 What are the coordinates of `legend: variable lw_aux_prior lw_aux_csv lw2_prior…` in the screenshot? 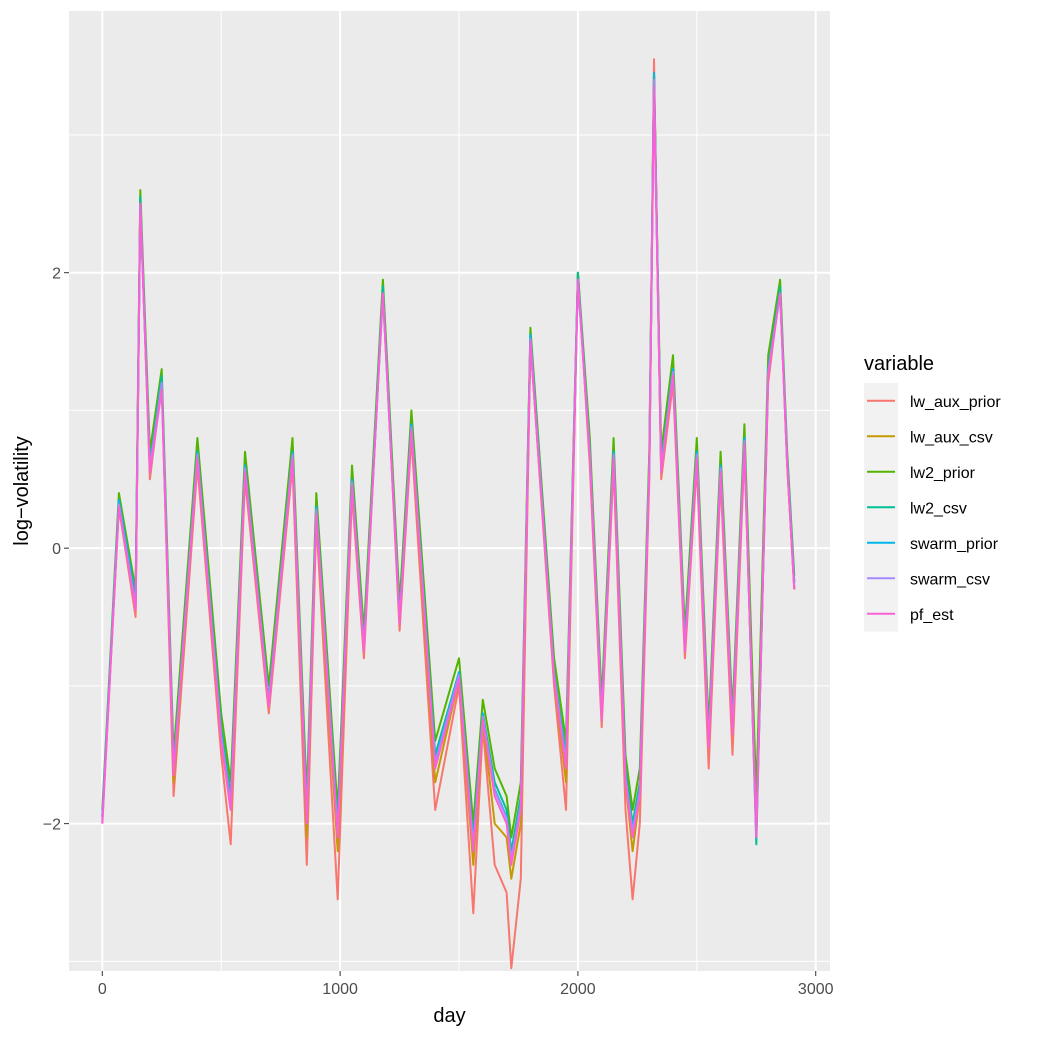 It's located at (932, 492).